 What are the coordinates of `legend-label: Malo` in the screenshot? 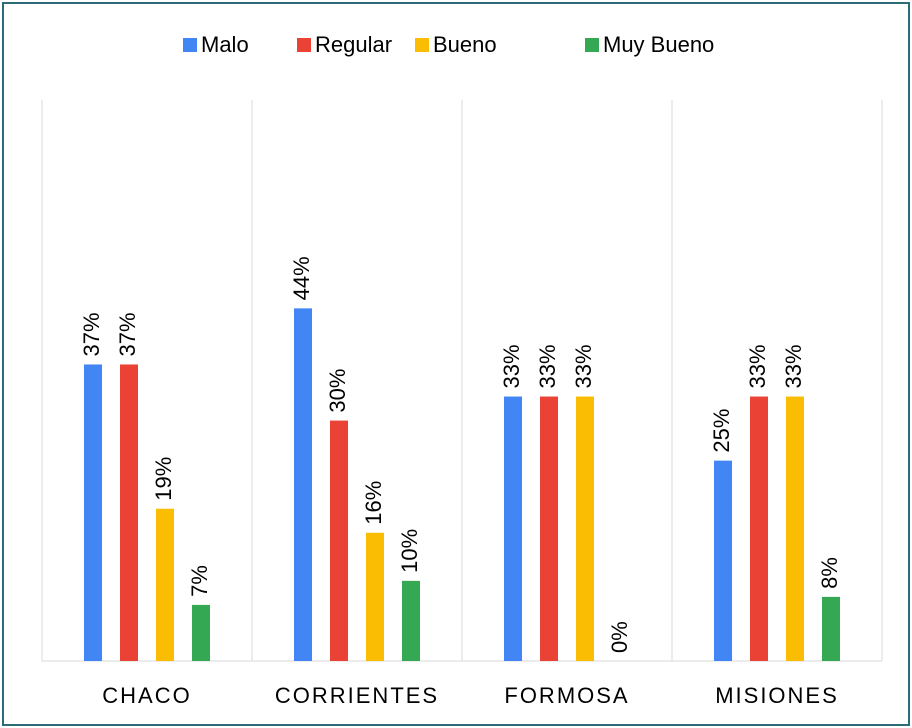 It's located at (225, 44).